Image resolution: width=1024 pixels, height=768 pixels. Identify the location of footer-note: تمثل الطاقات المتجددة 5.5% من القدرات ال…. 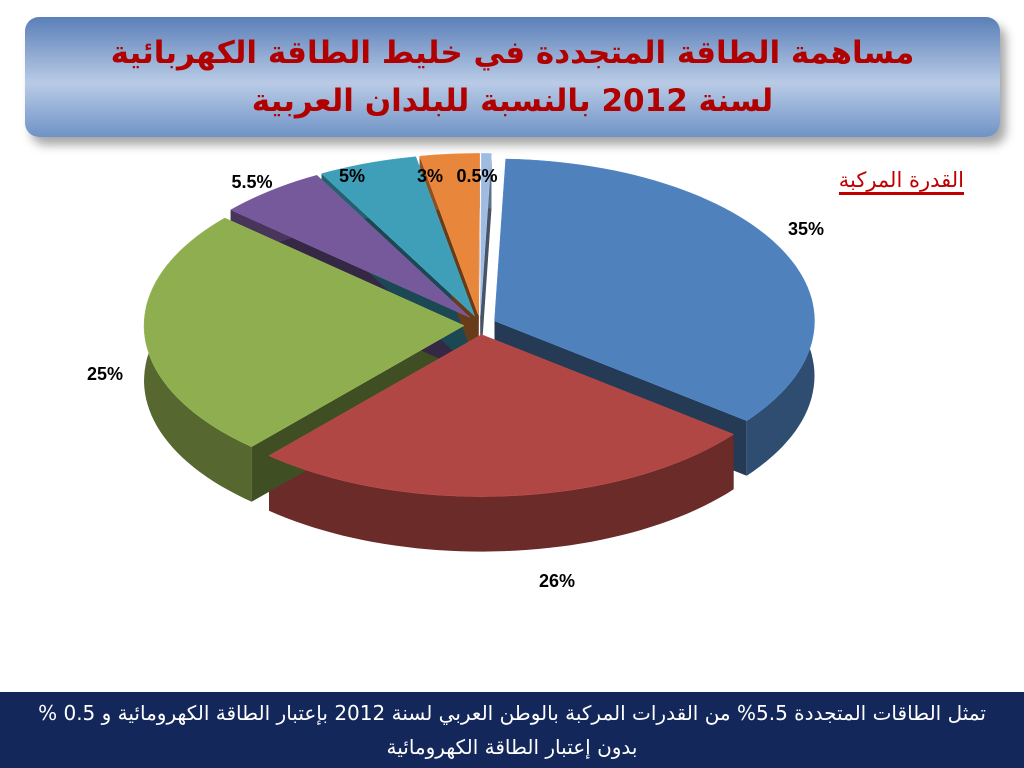
(512, 730).